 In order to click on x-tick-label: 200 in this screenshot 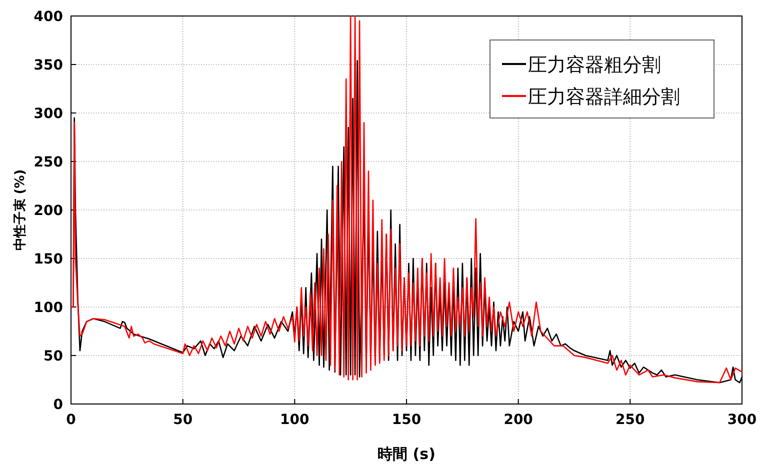, I will do `click(519, 420)`.